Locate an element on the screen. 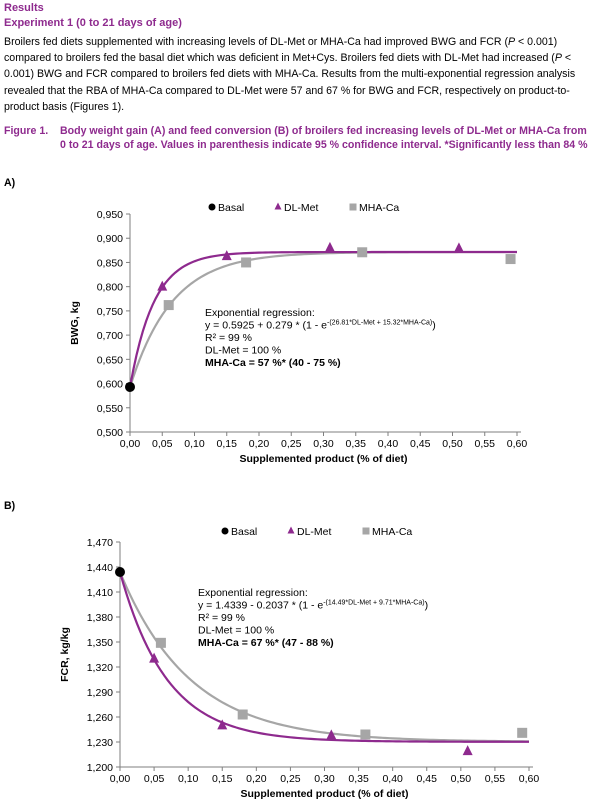 This screenshot has width=595, height=808. y-axis-label: FCR, kg/kg is located at coordinates (65, 654).